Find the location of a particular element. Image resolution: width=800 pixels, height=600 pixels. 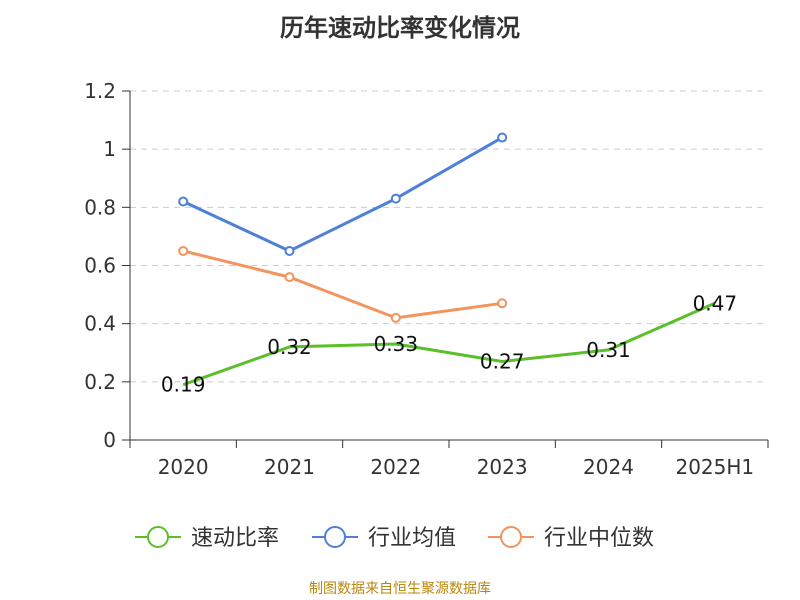

data-label: 0.31 is located at coordinates (608, 350).